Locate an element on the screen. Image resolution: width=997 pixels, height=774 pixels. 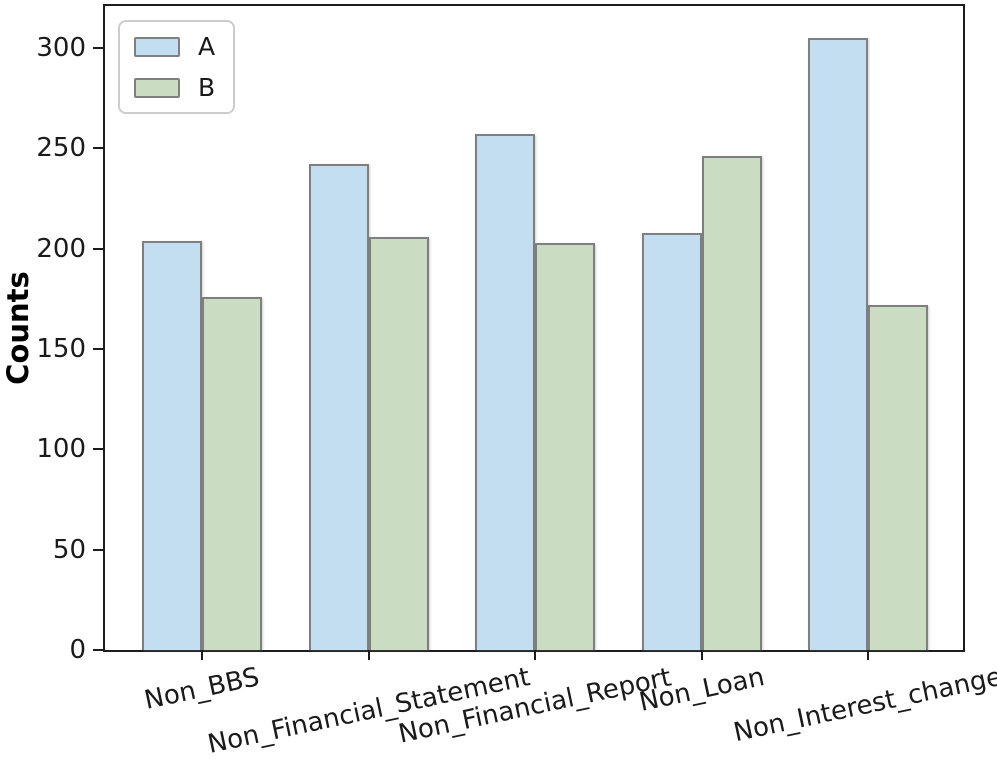
legend-swatch-B is located at coordinates (157, 87).